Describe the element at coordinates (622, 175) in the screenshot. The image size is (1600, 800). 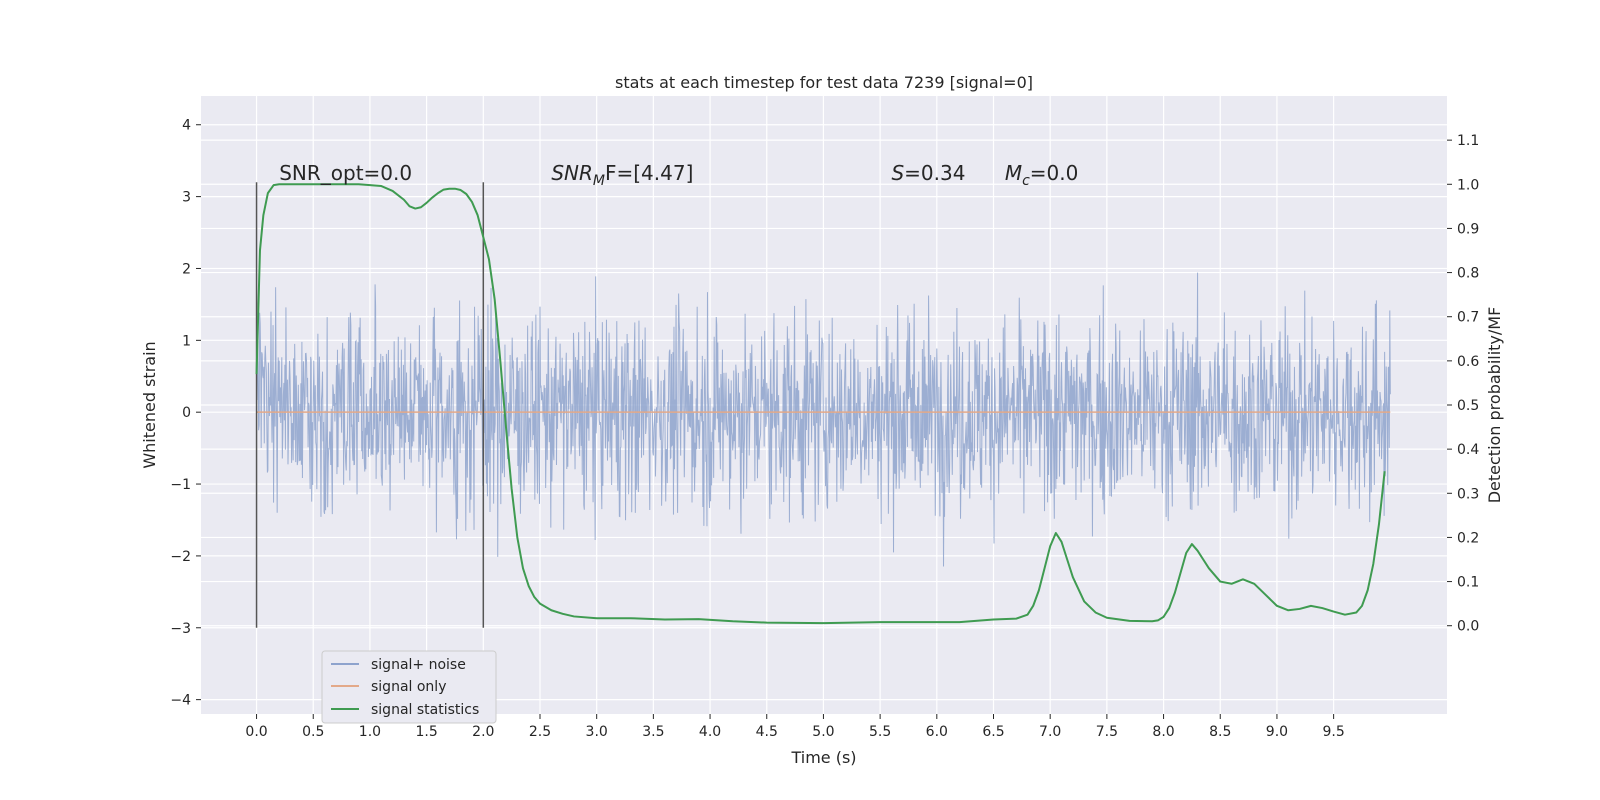
I see `annotation: SNRMF=[4.47]` at that location.